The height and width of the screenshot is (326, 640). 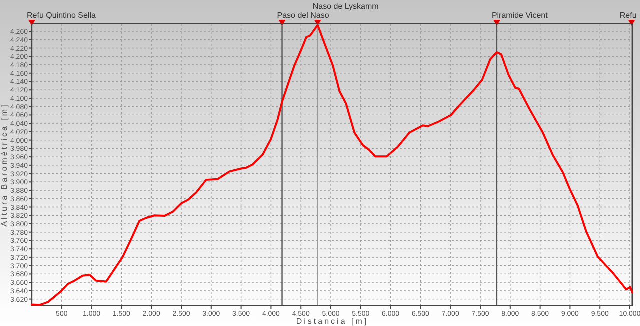 What do you see at coordinates (332, 321) in the screenshot?
I see `x-axis-title: Distancia [m]` at bounding box center [332, 321].